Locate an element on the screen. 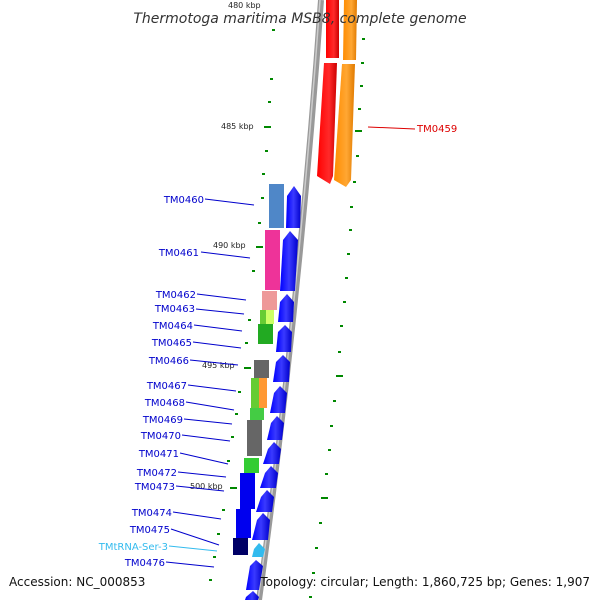 Image resolution: width=600 pixels, height=600 pixels. gene-label-tm0470: TM0470 is located at coordinates (160, 436).